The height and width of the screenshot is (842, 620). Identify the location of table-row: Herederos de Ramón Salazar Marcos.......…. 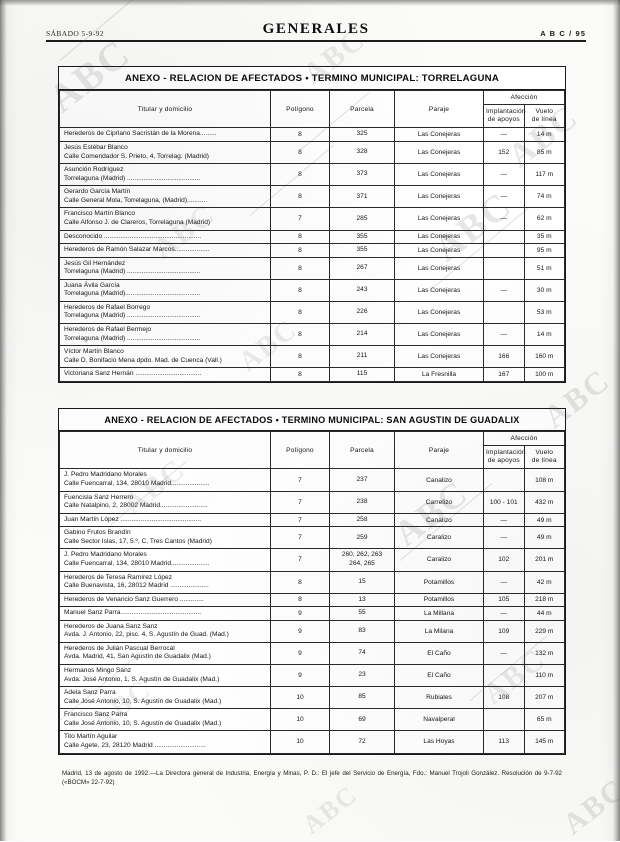
(312, 250).